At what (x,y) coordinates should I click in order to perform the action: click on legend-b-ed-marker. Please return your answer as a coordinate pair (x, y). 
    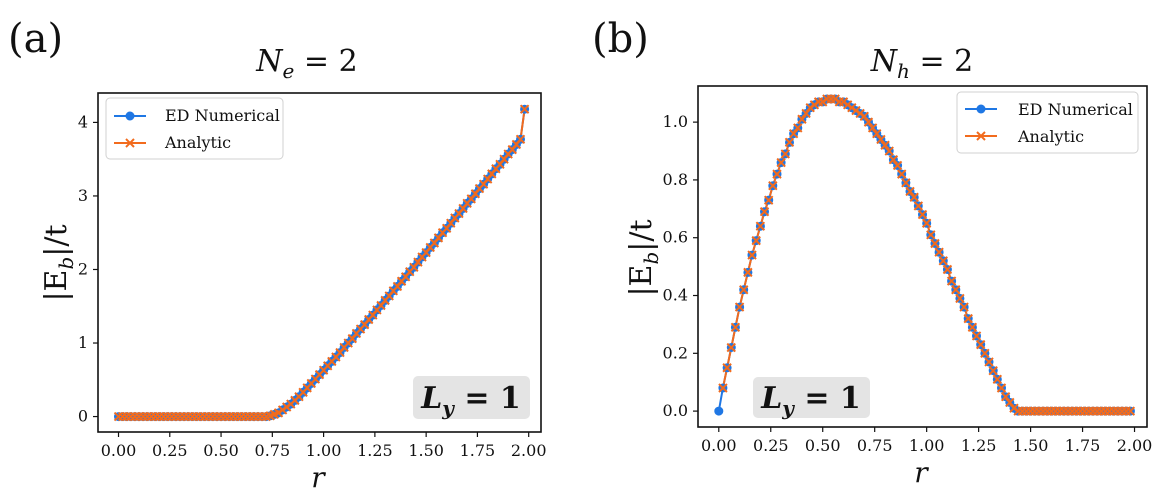
    Looking at the image, I should click on (981, 109).